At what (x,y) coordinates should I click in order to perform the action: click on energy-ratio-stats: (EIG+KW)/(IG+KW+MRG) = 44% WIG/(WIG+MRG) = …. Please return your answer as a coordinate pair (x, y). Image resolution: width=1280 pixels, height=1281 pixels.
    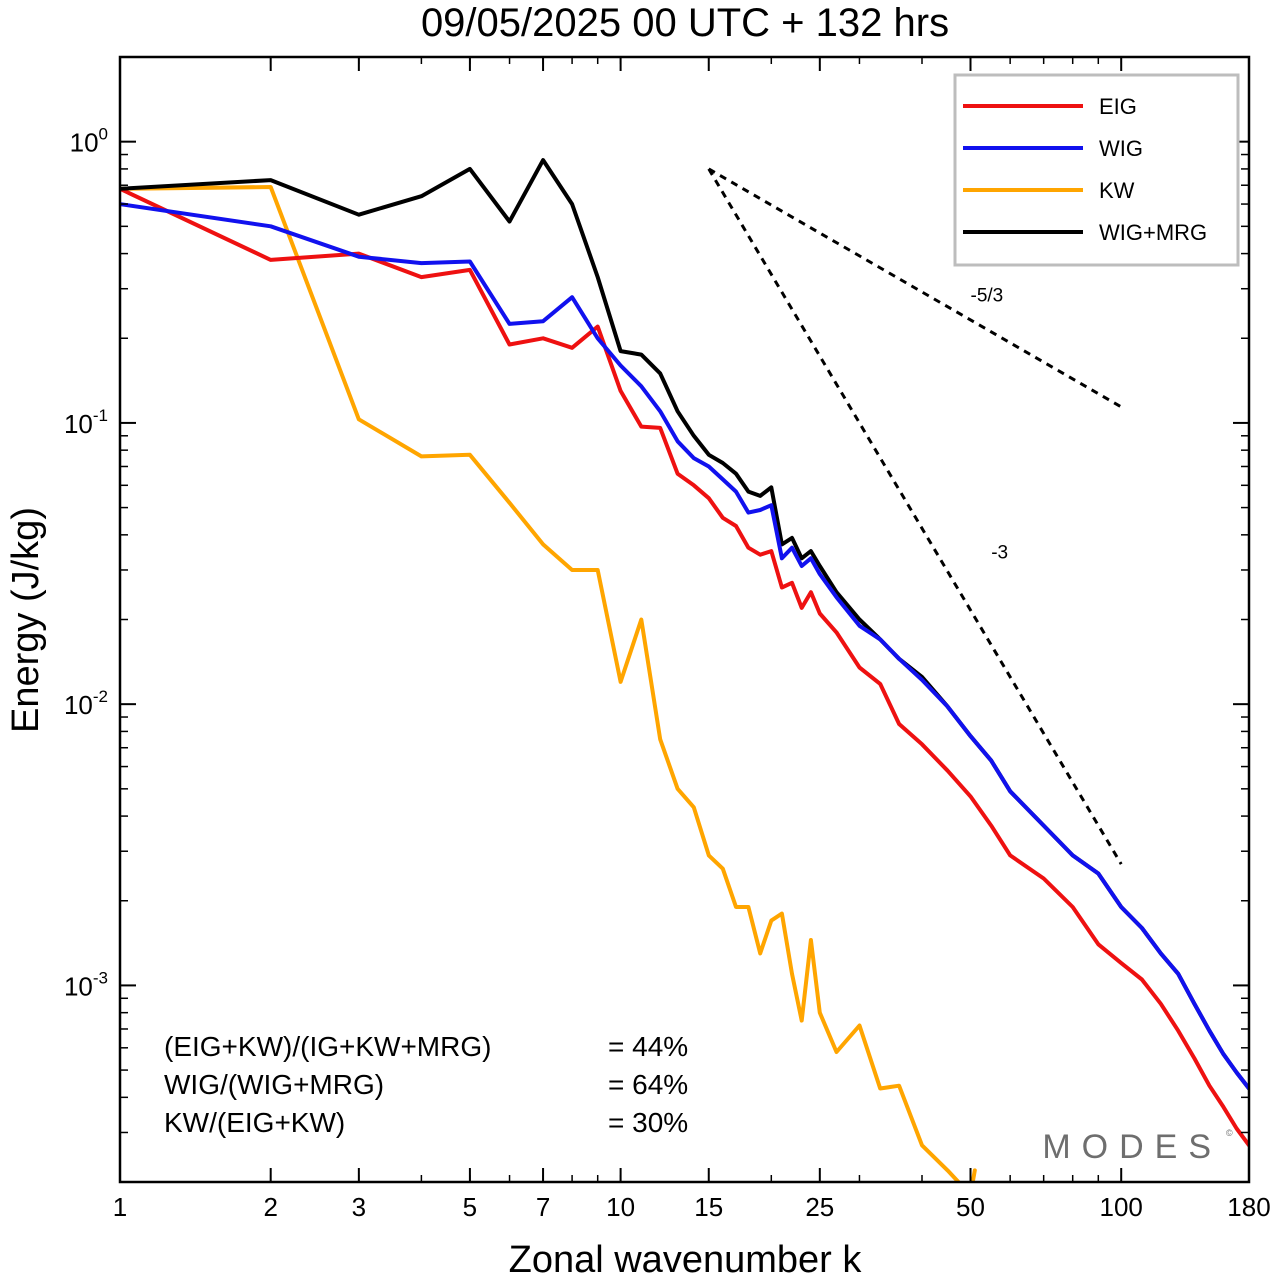
    Looking at the image, I should click on (426, 1084).